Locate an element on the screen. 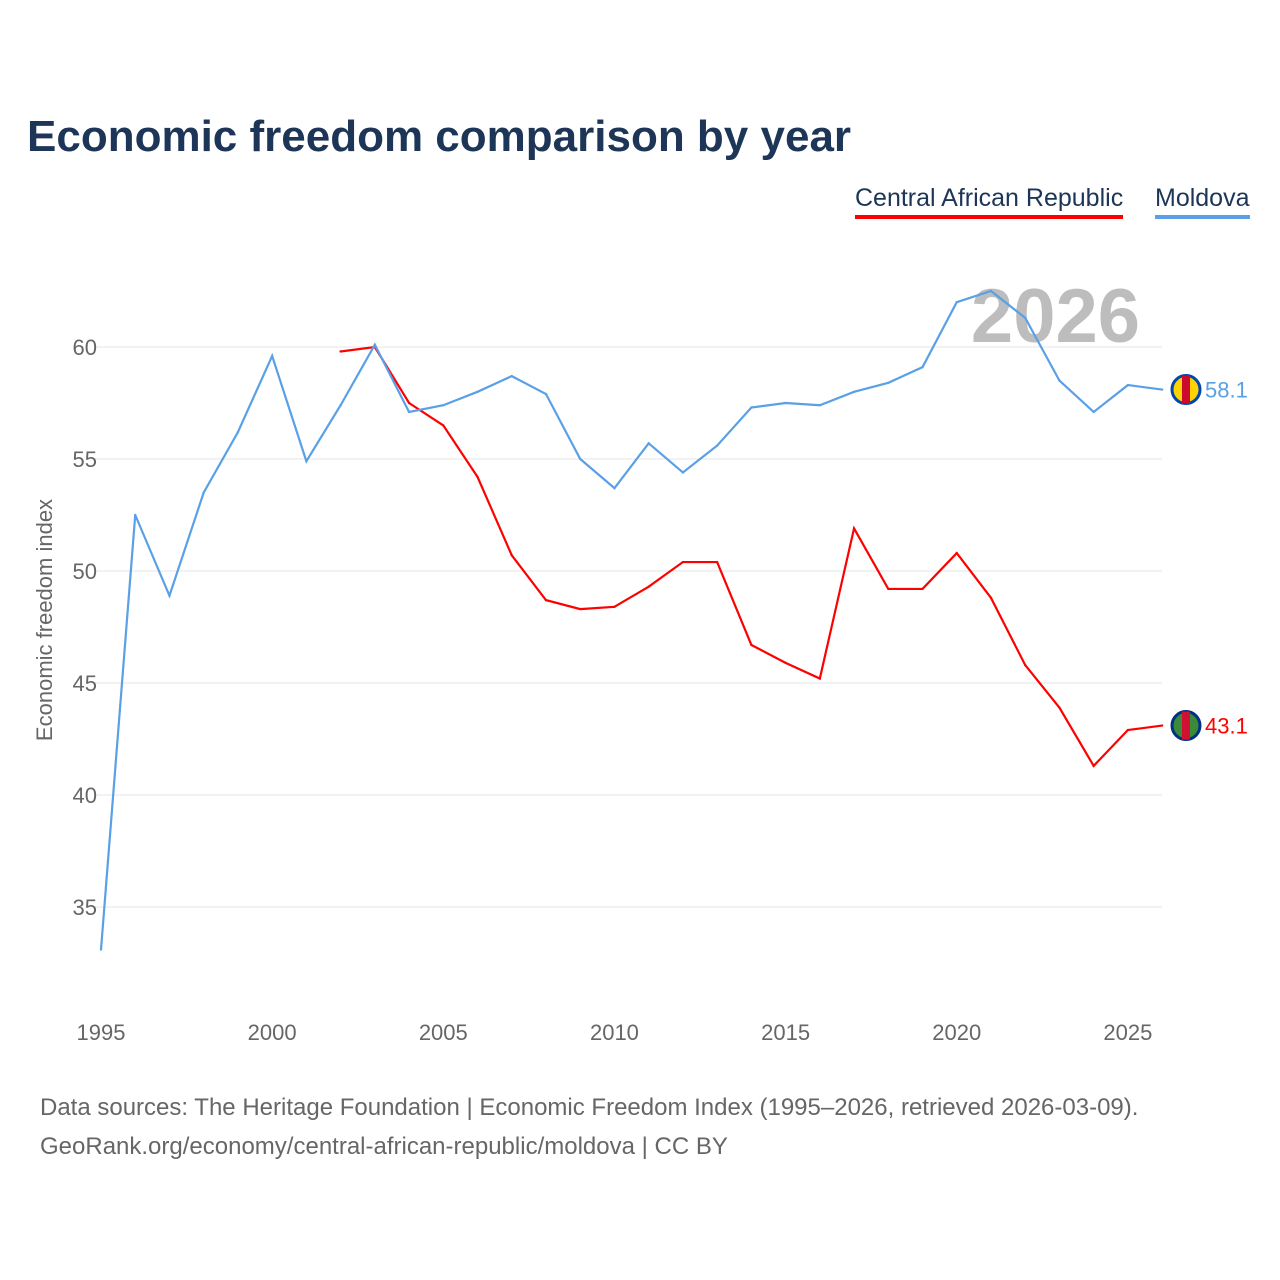 Image resolution: width=1280 pixels, height=1280 pixels. end-value-label: 58.1 is located at coordinates (1226, 390).